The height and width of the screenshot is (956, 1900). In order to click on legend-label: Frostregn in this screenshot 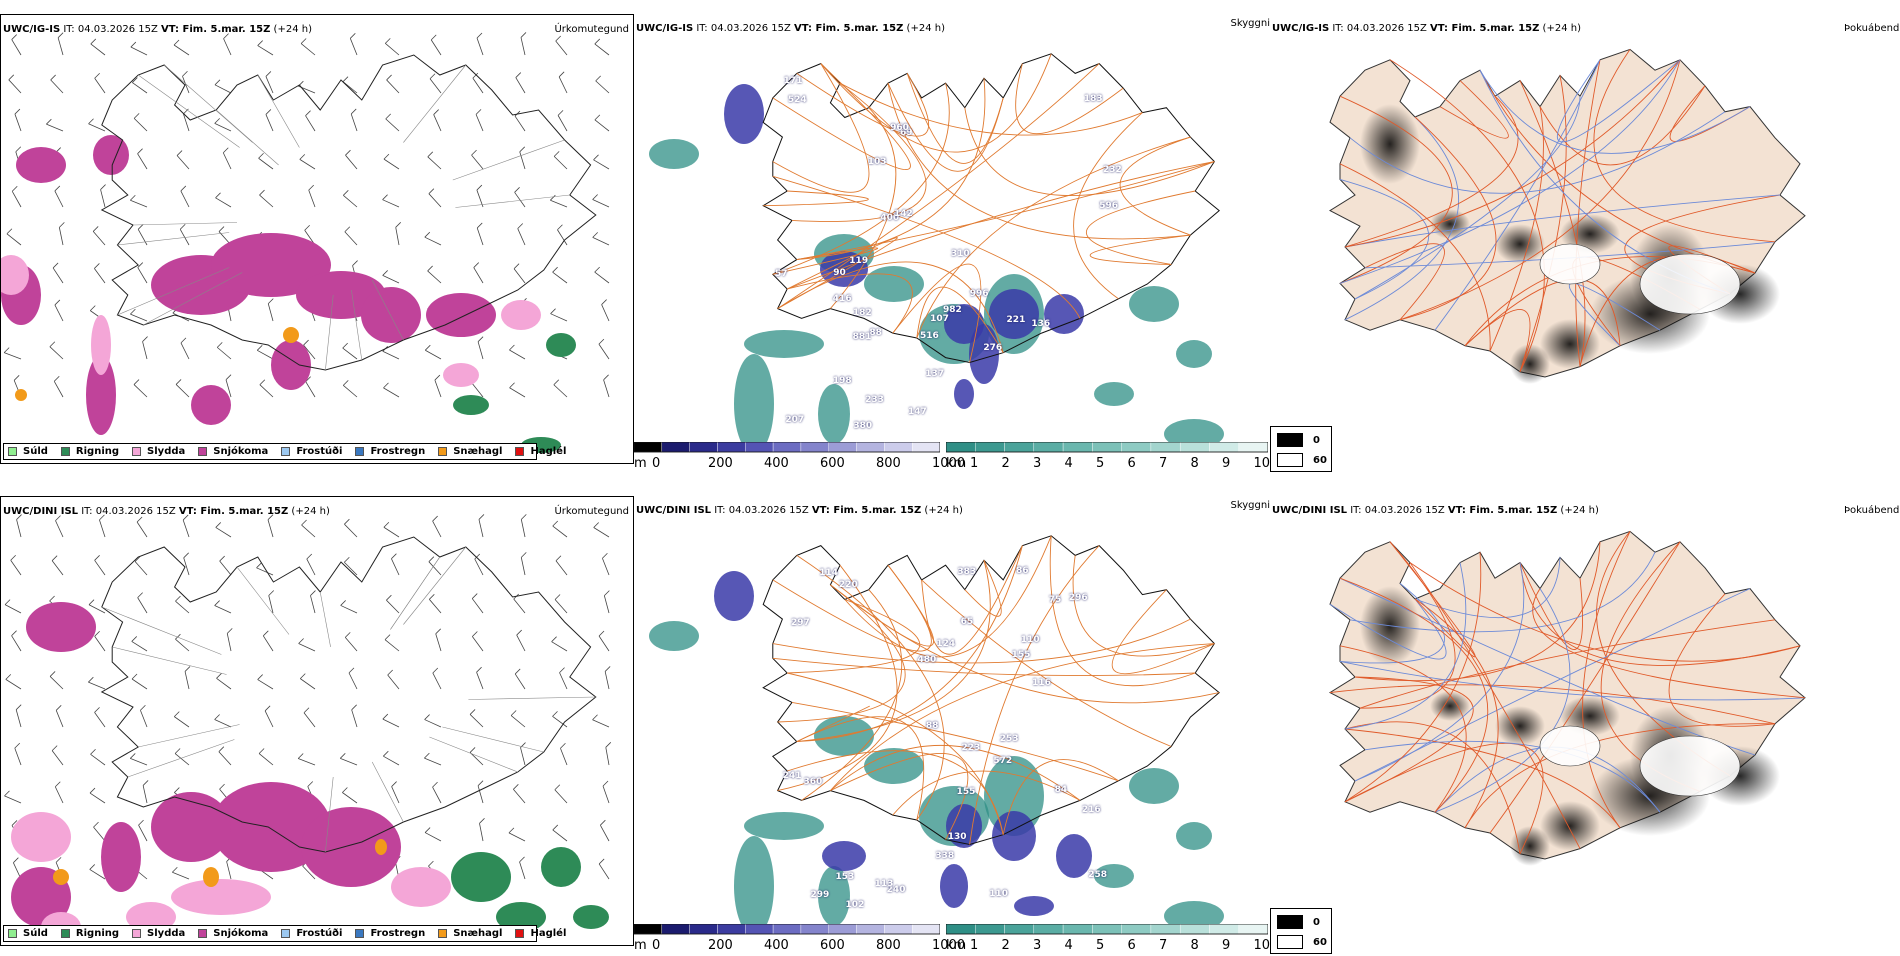, I will do `click(398, 933)`.